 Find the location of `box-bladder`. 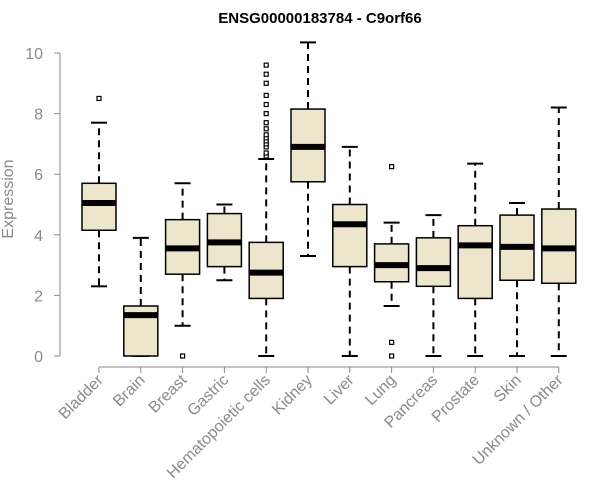

box-bladder is located at coordinates (99, 191).